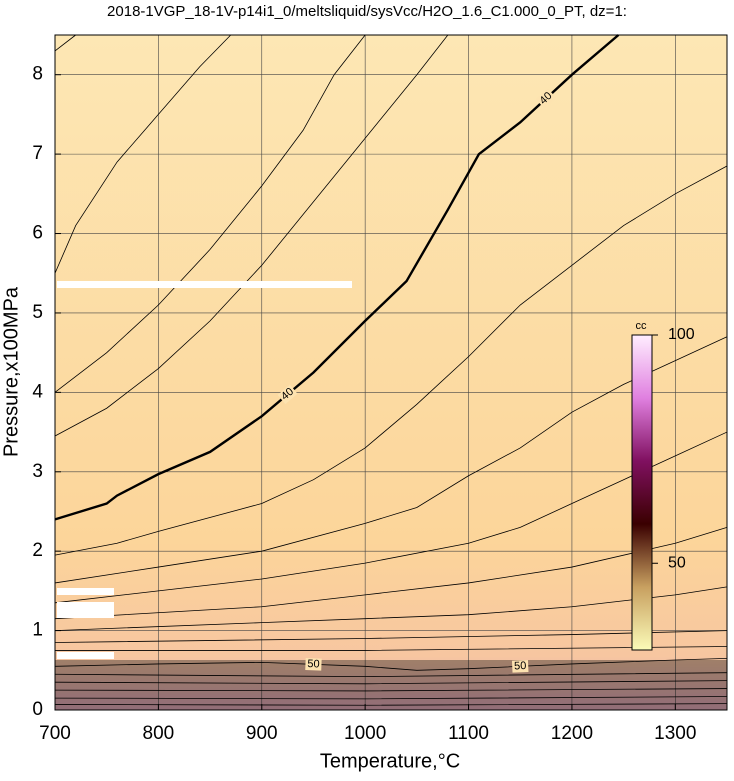  Describe the element at coordinates (37, 391) in the screenshot. I see `y-tick-label: 4` at that location.